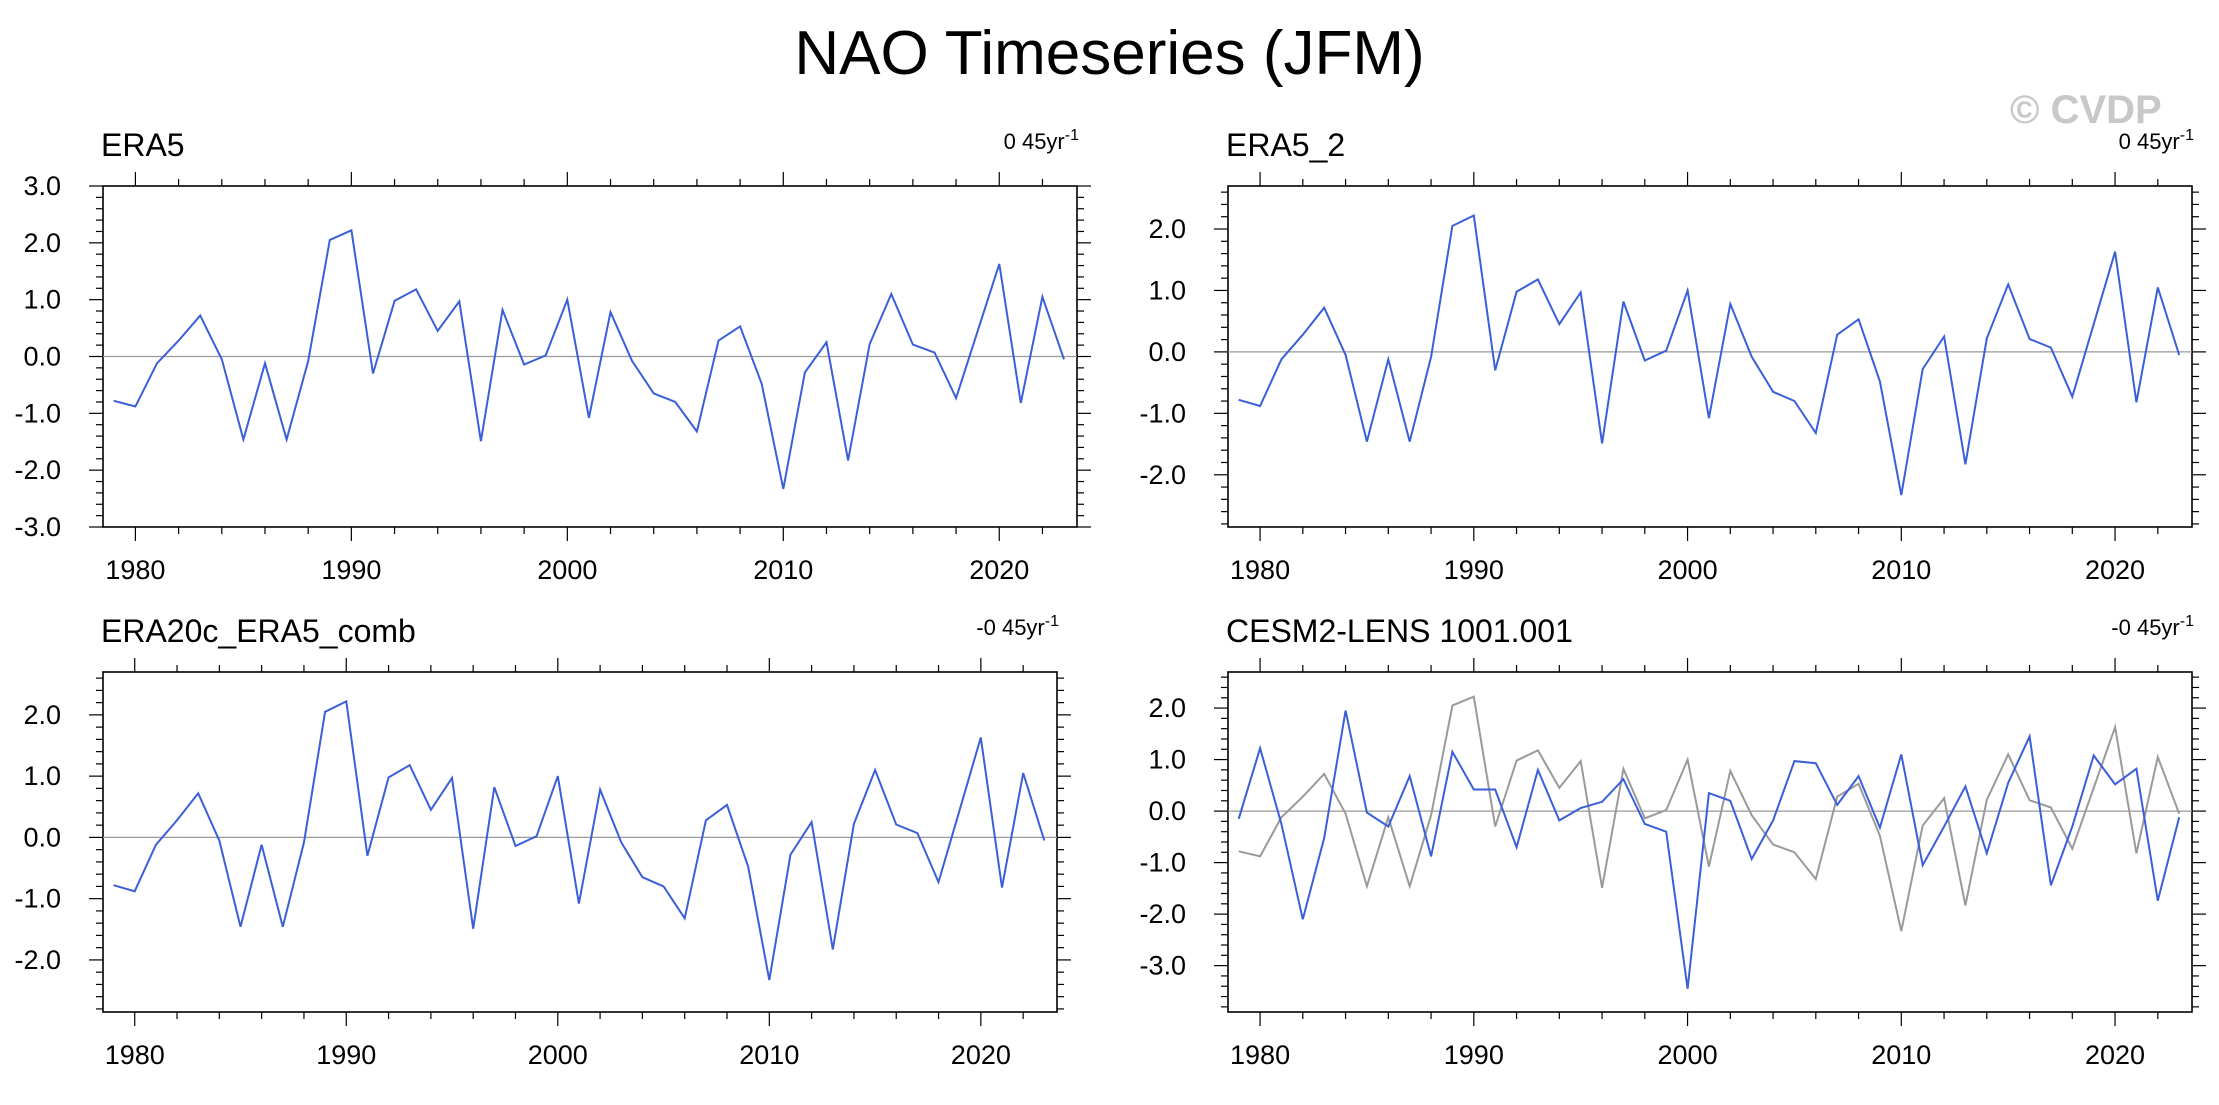 The width and height of the screenshot is (2219, 1105). I want to click on panel-title: ERA20c_ERA5_comb, so click(258, 631).